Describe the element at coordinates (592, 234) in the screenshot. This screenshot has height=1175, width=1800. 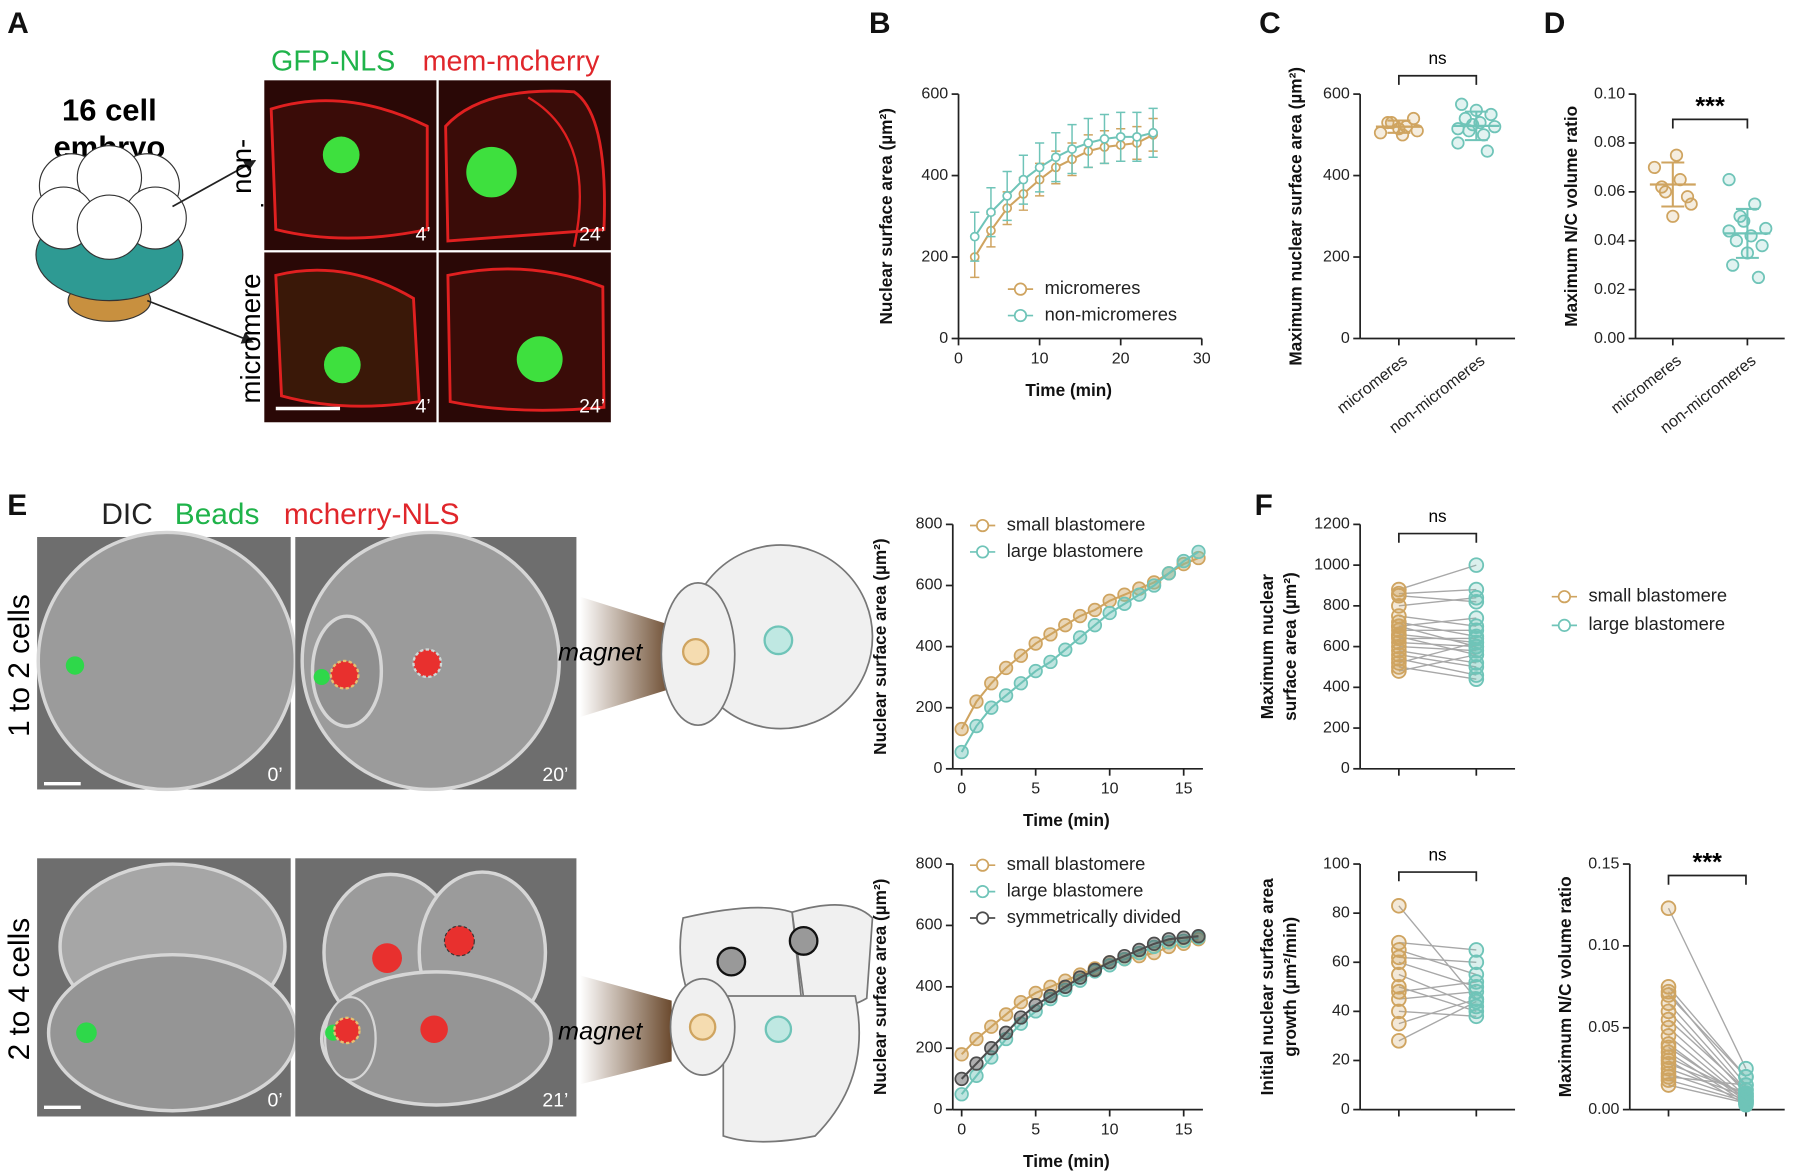
I see `timestamp: 24’` at that location.